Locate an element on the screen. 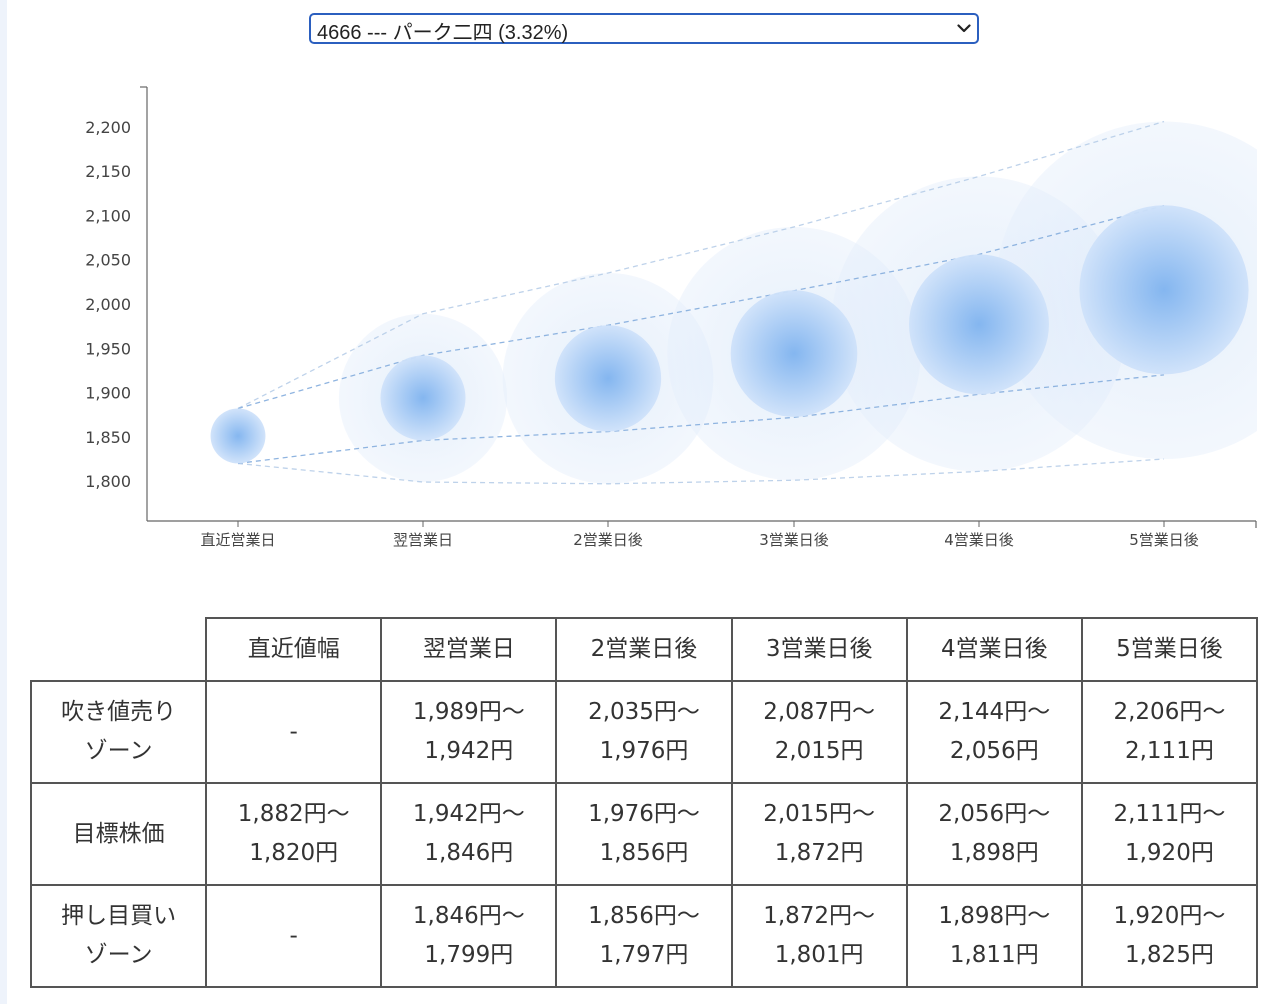  y-tick-label: 1,900 is located at coordinates (108, 393).